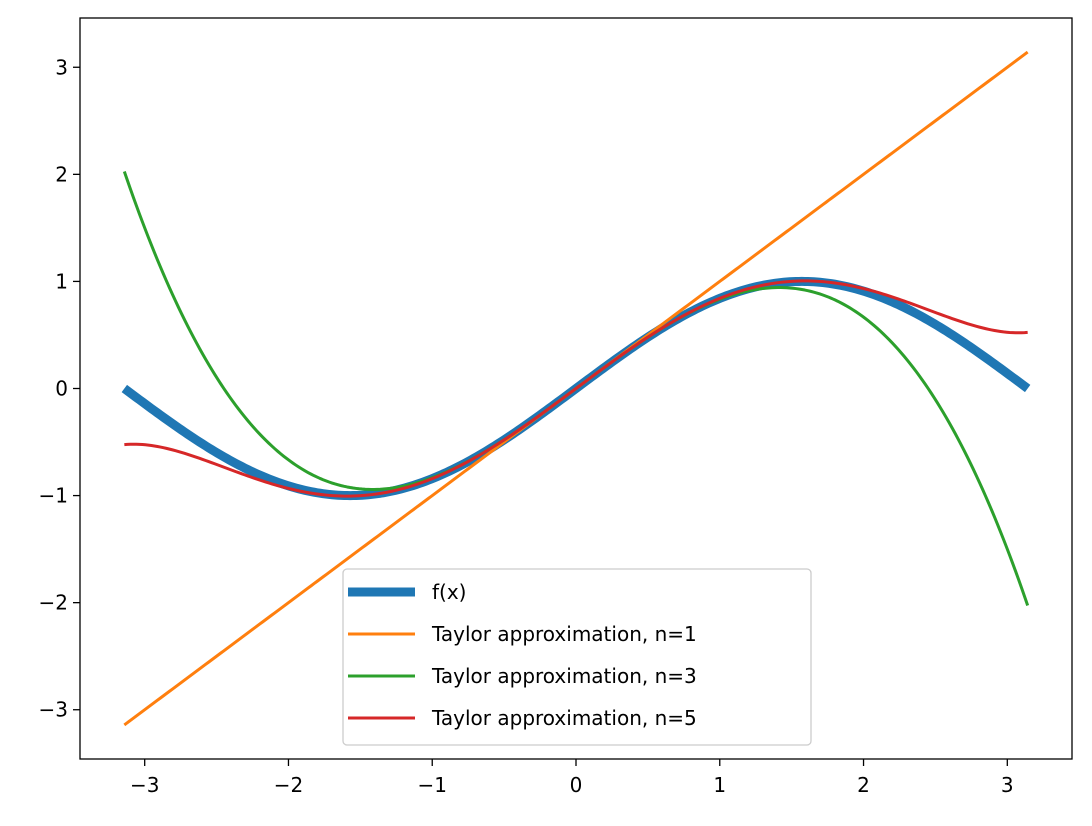 Image resolution: width=1092 pixels, height=826 pixels. What do you see at coordinates (719, 785) in the screenshot?
I see `x-tick-label: 1` at bounding box center [719, 785].